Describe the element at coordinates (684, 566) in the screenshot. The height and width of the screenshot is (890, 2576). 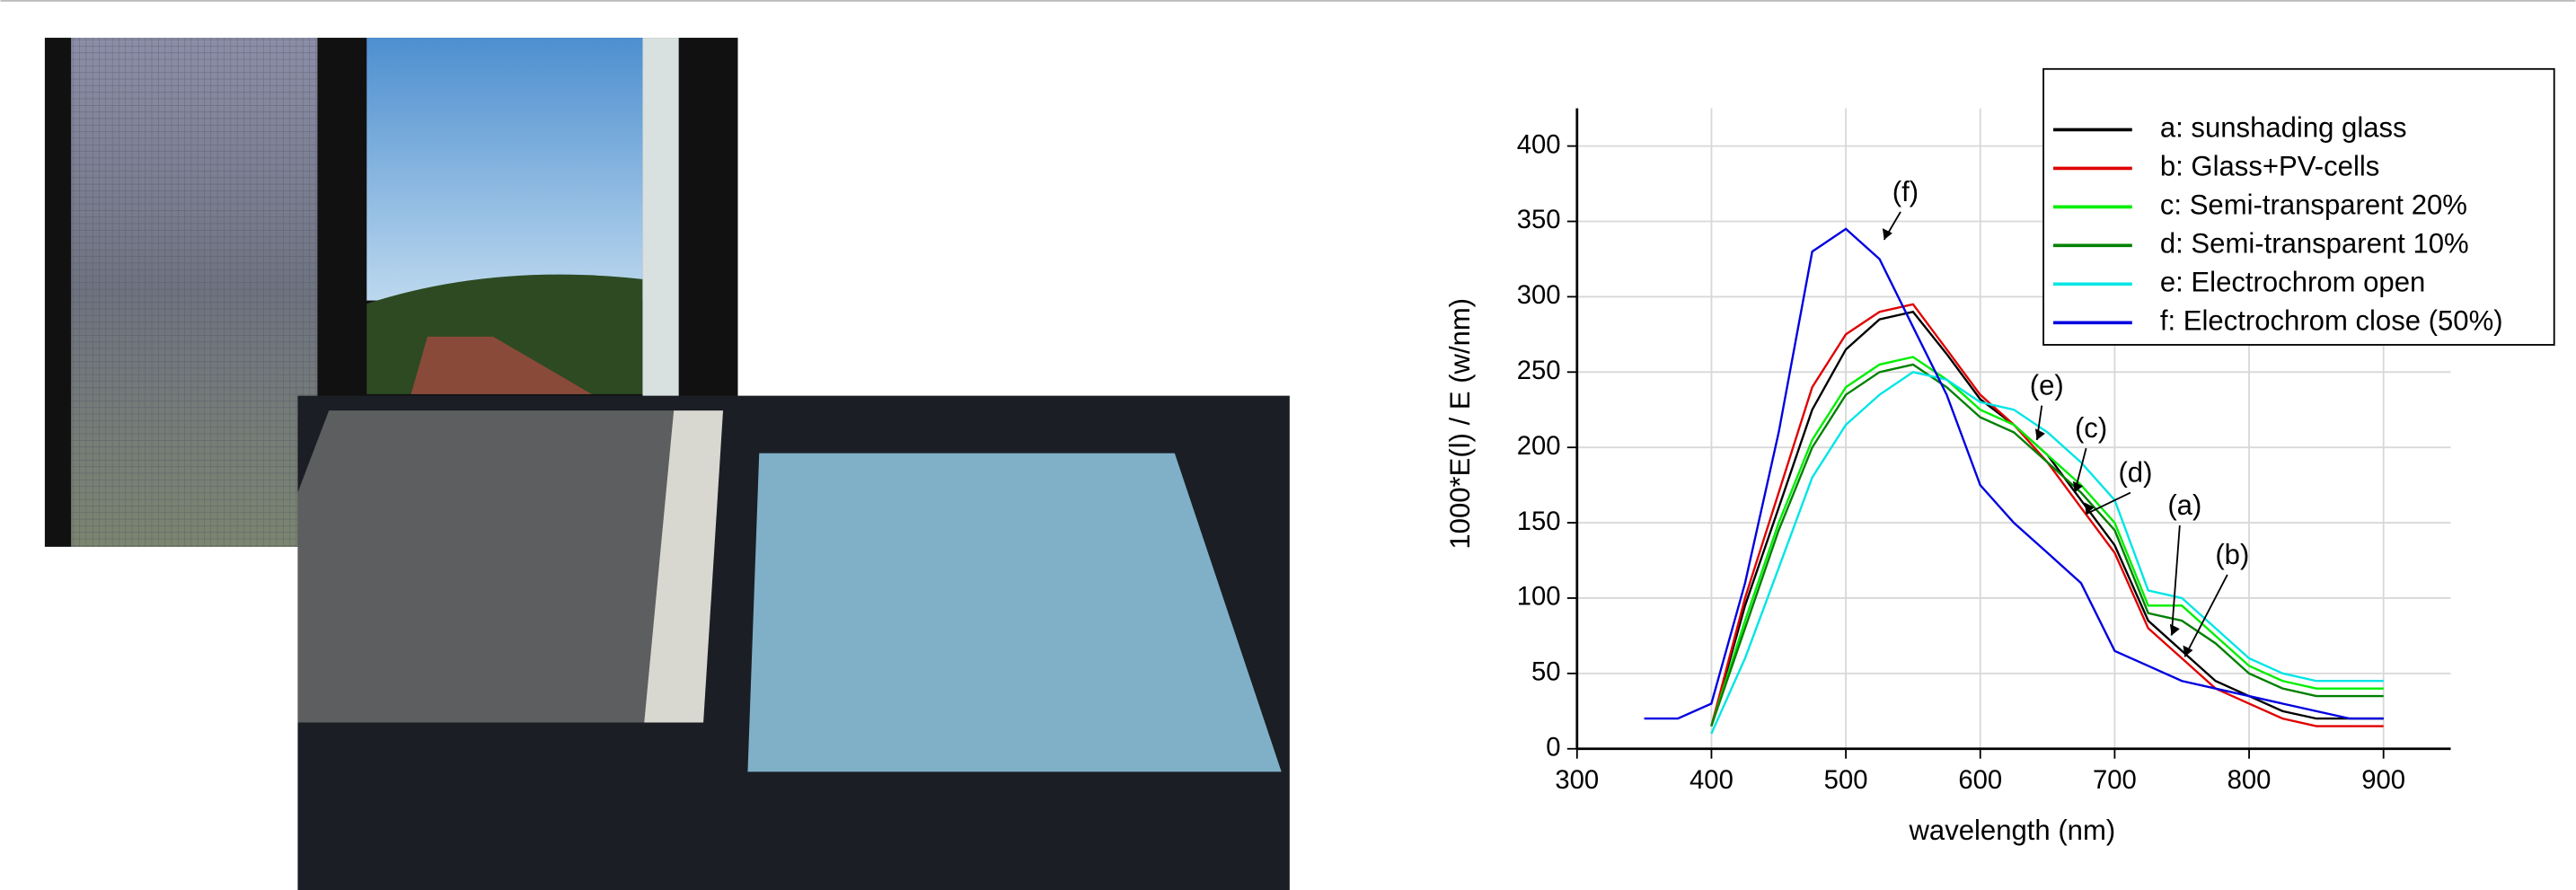
I see `light-strip` at that location.